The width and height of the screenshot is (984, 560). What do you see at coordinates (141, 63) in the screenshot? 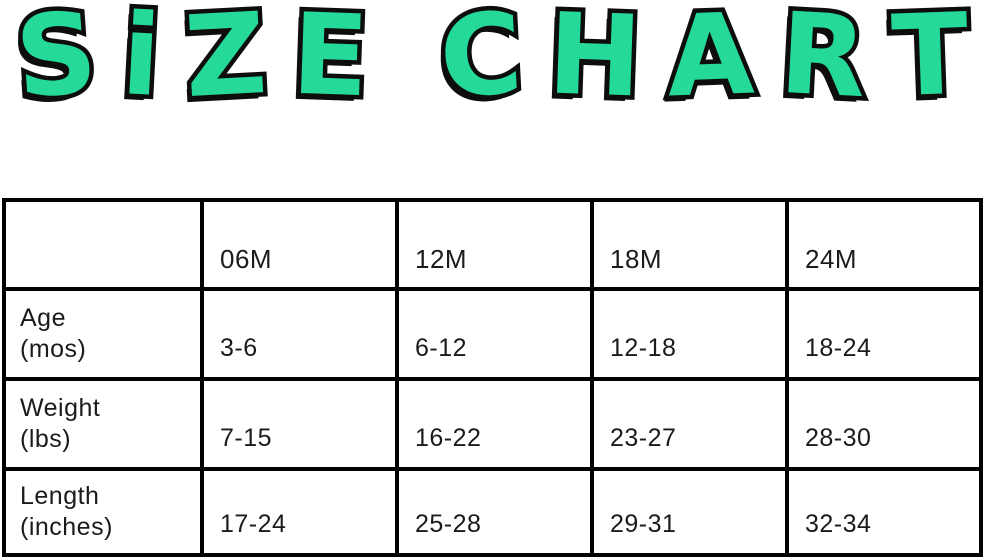
I see `title-letter: i` at bounding box center [141, 63].